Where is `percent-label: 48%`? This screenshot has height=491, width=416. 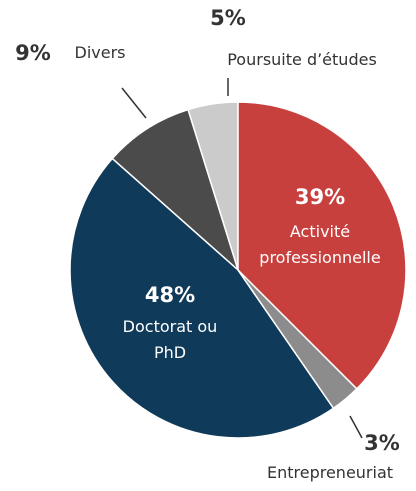 percent-label: 48% is located at coordinates (170, 295).